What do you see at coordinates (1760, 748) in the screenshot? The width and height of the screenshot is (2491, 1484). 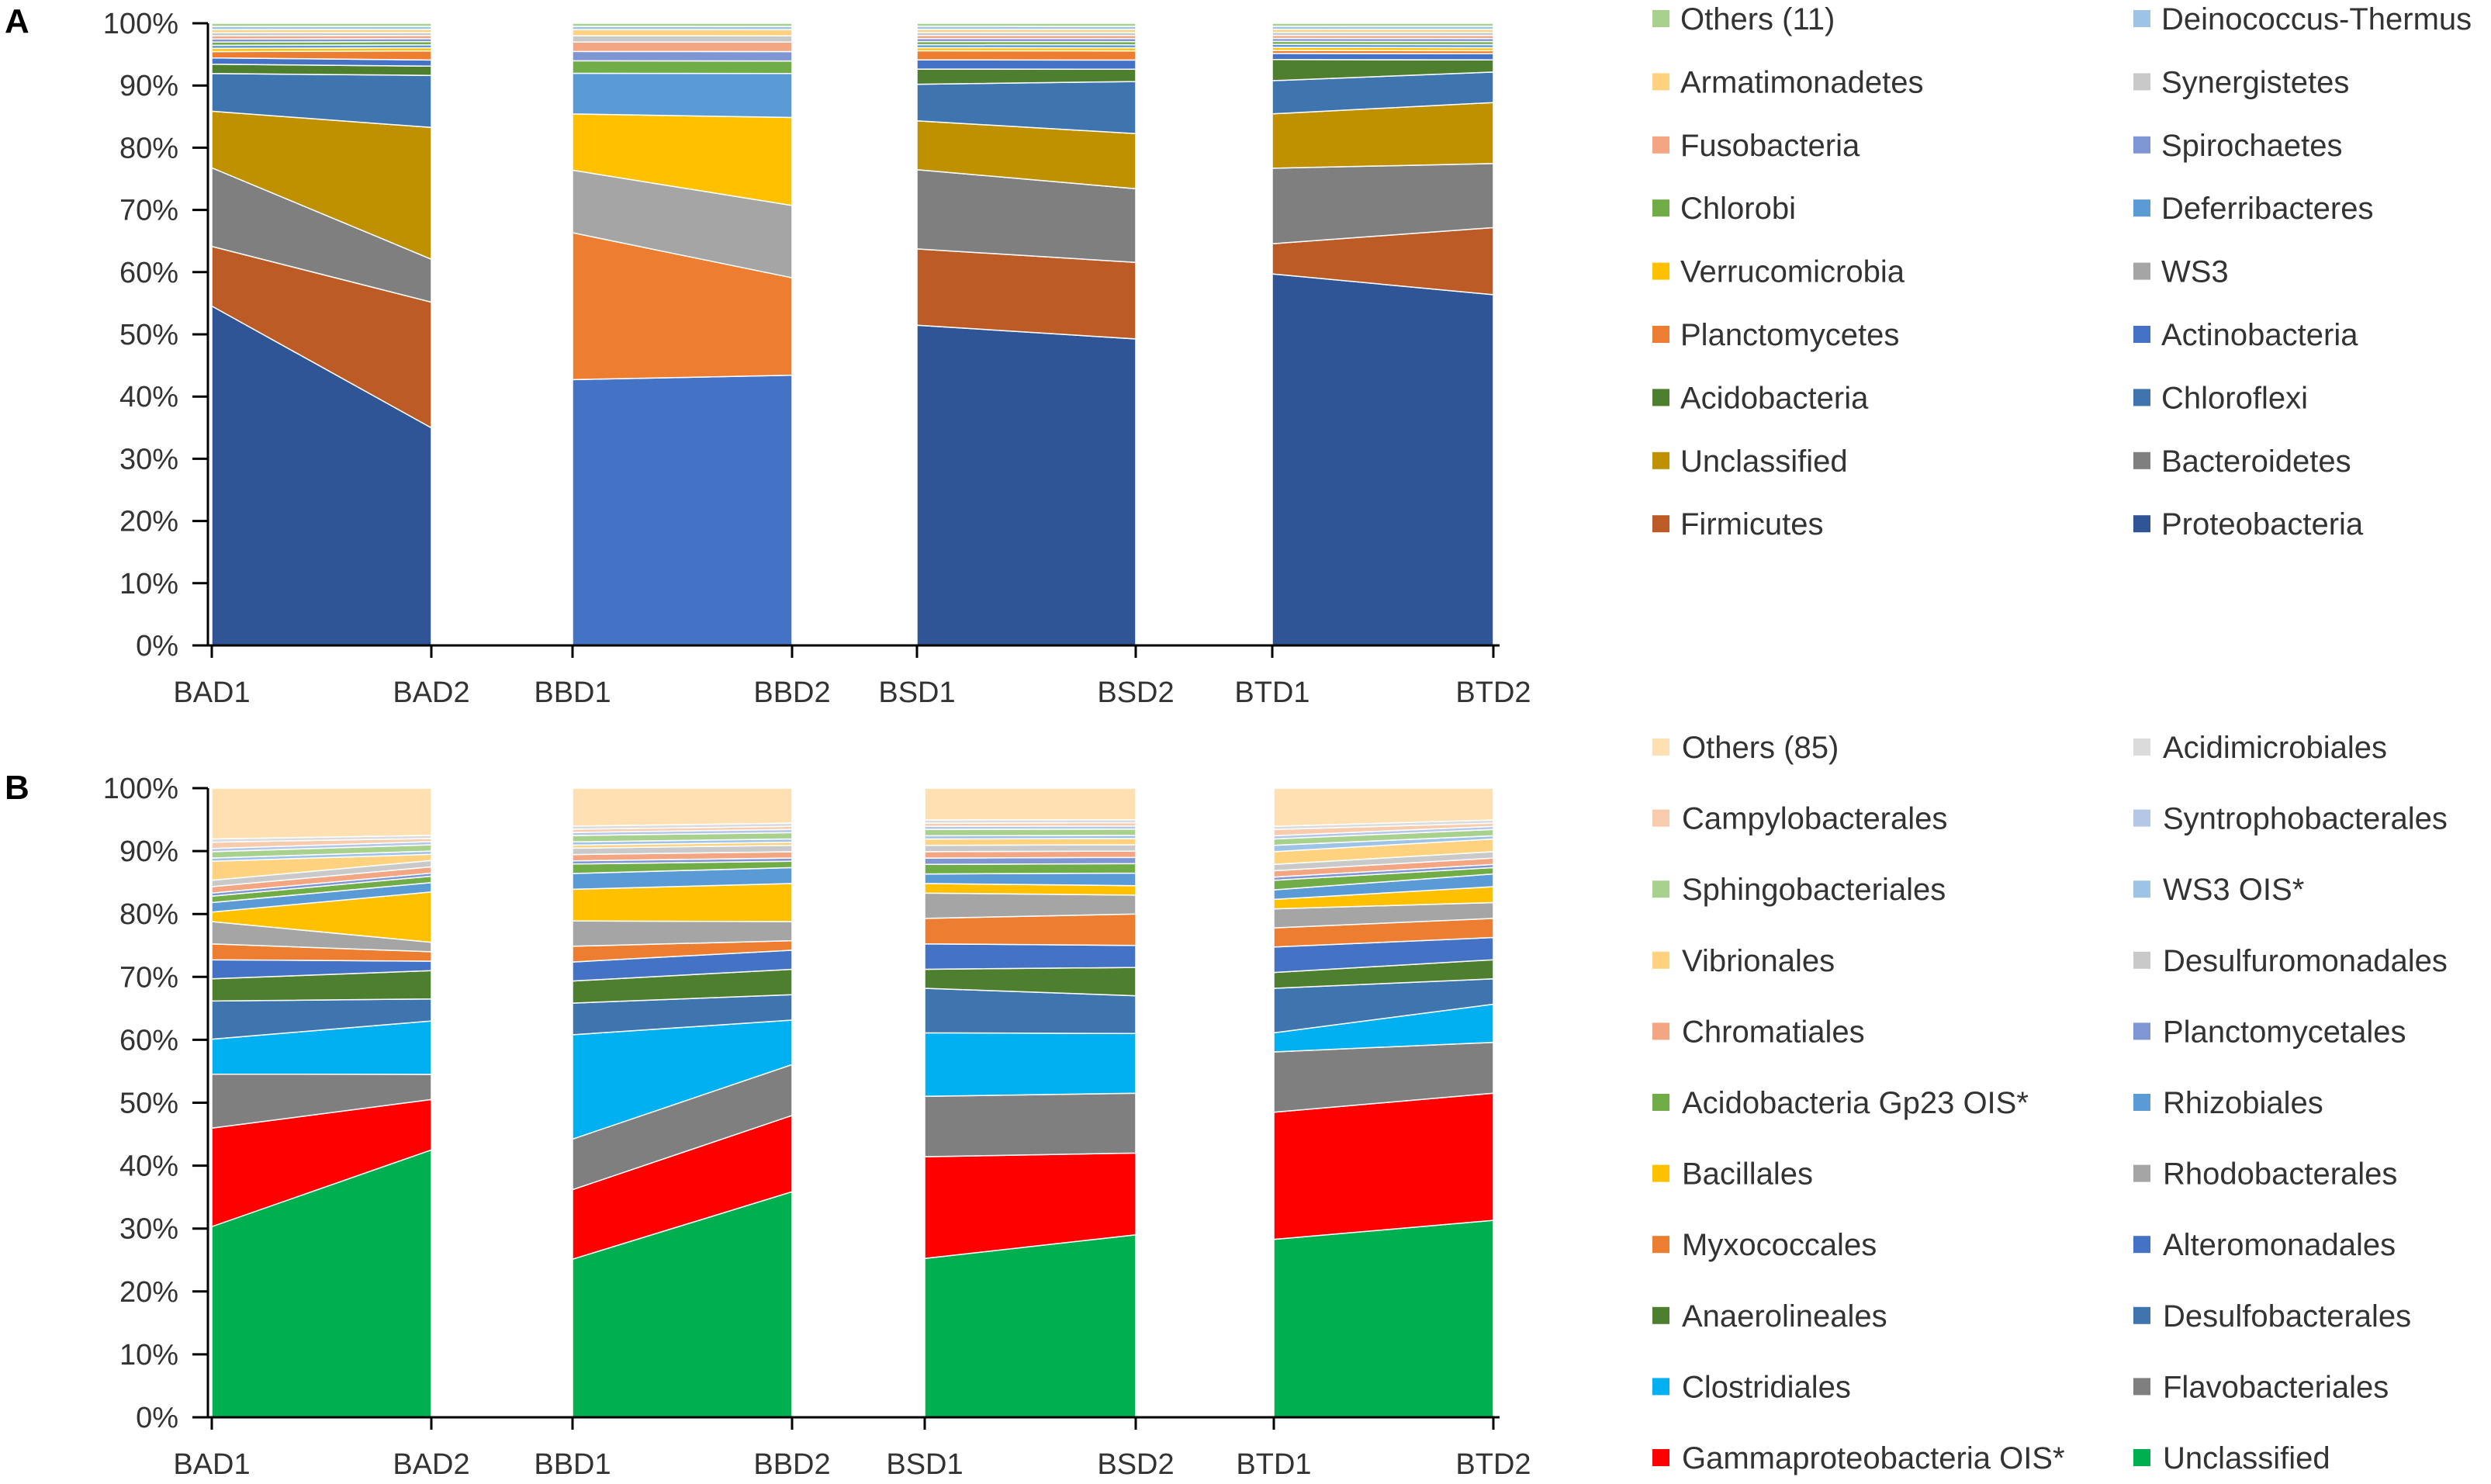 I see `panel-b-legend-label-others-85: Others (85)` at bounding box center [1760, 748].